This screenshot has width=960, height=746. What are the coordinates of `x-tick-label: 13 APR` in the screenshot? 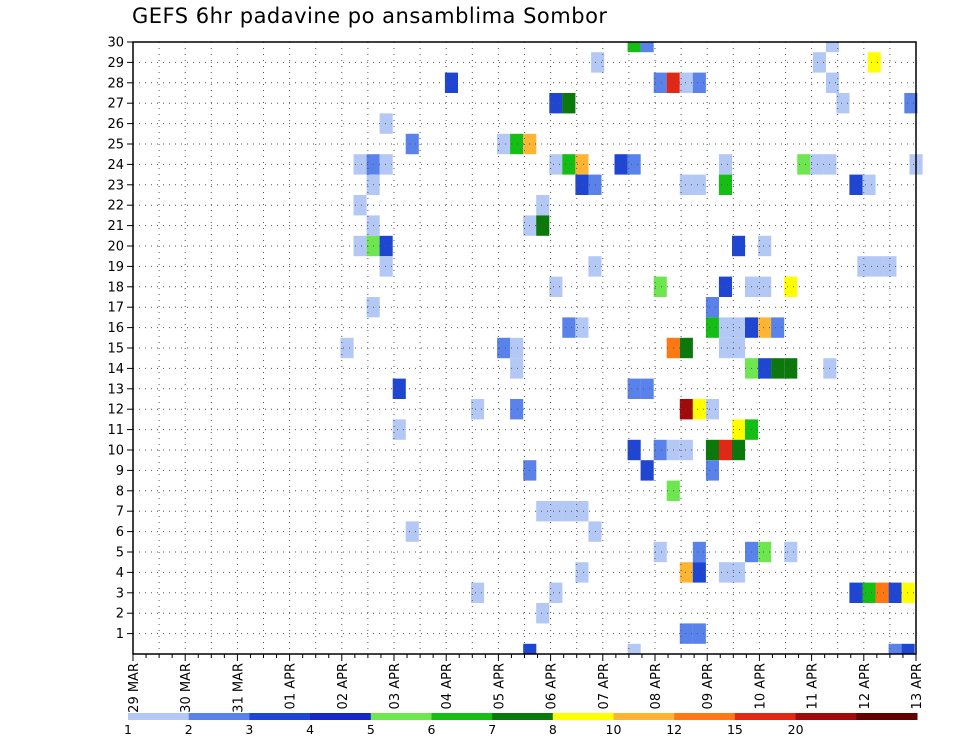 It's located at (917, 686).